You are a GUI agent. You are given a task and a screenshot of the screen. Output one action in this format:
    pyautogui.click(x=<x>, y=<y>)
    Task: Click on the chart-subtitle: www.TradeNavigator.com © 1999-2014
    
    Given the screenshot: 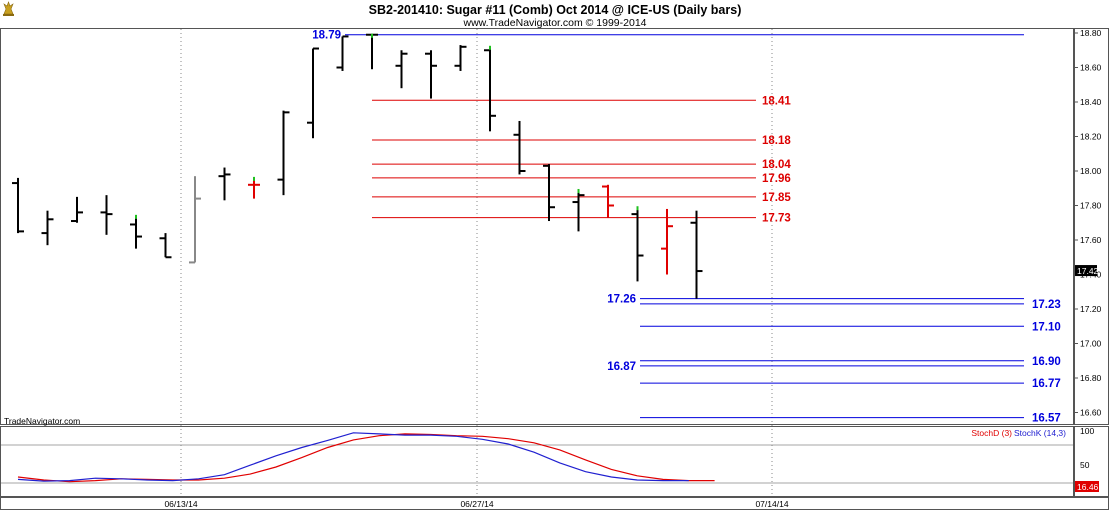 What is the action you would take?
    pyautogui.click(x=554, y=23)
    